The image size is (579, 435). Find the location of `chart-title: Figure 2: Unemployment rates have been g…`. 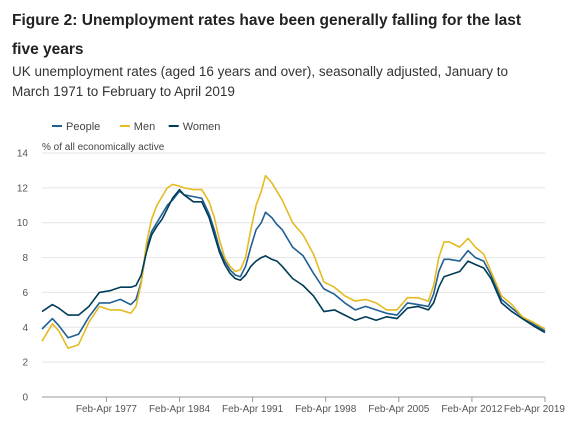

chart-title: Figure 2: Unemployment rates have been g… is located at coordinates (267, 35).